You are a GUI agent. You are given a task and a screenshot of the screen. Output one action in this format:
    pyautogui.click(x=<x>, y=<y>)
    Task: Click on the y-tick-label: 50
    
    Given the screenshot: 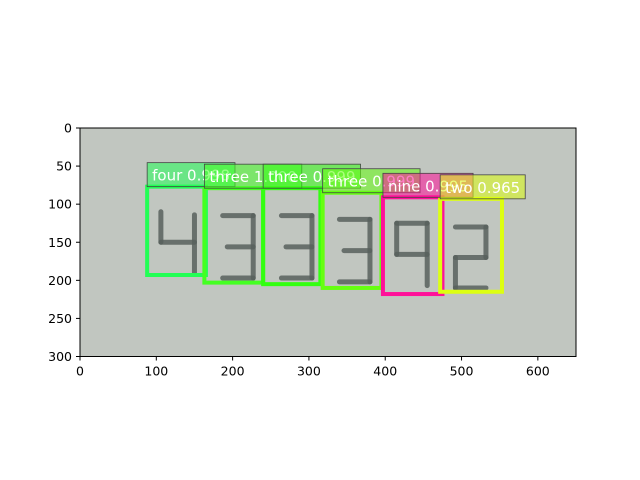 What is the action you would take?
    pyautogui.click(x=64, y=166)
    